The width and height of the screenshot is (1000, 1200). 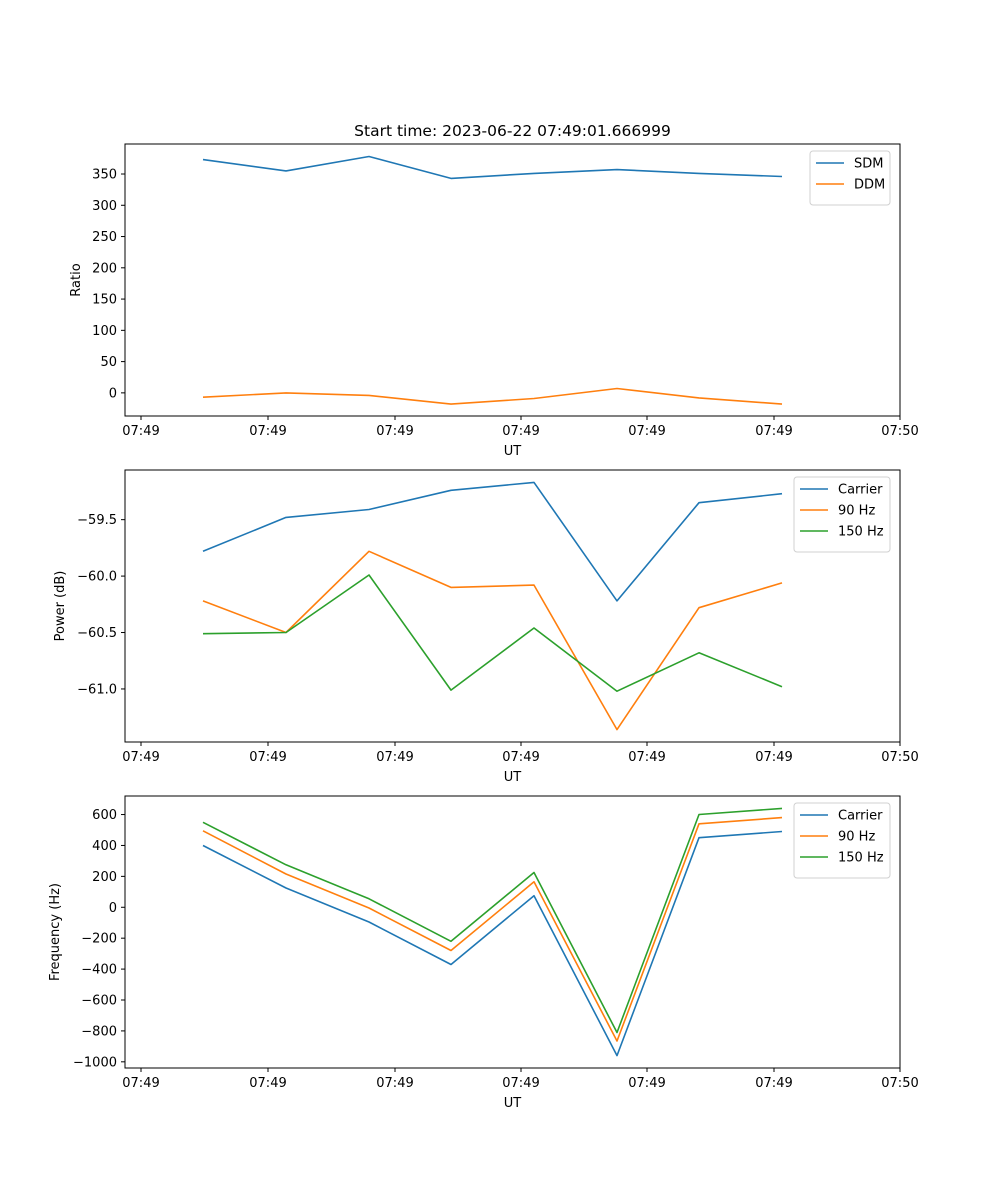 I want to click on legend: SDM DDM, so click(x=850, y=178).